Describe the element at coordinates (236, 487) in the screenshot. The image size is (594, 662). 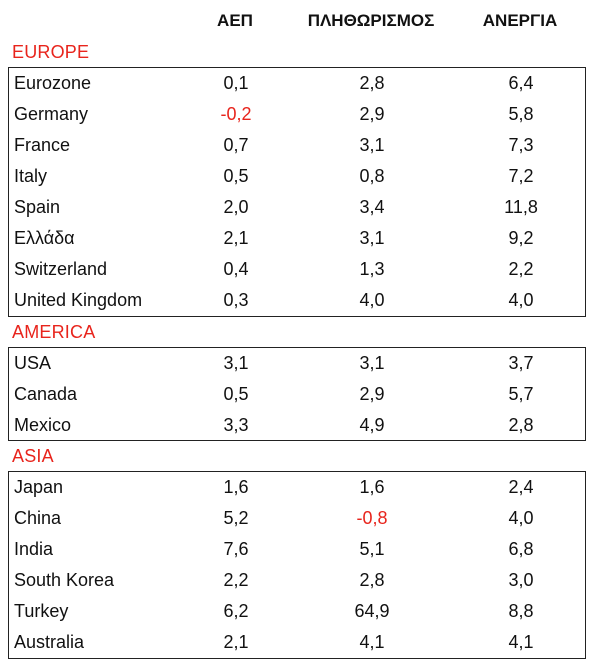
I see `gdp-value: 1,6` at that location.